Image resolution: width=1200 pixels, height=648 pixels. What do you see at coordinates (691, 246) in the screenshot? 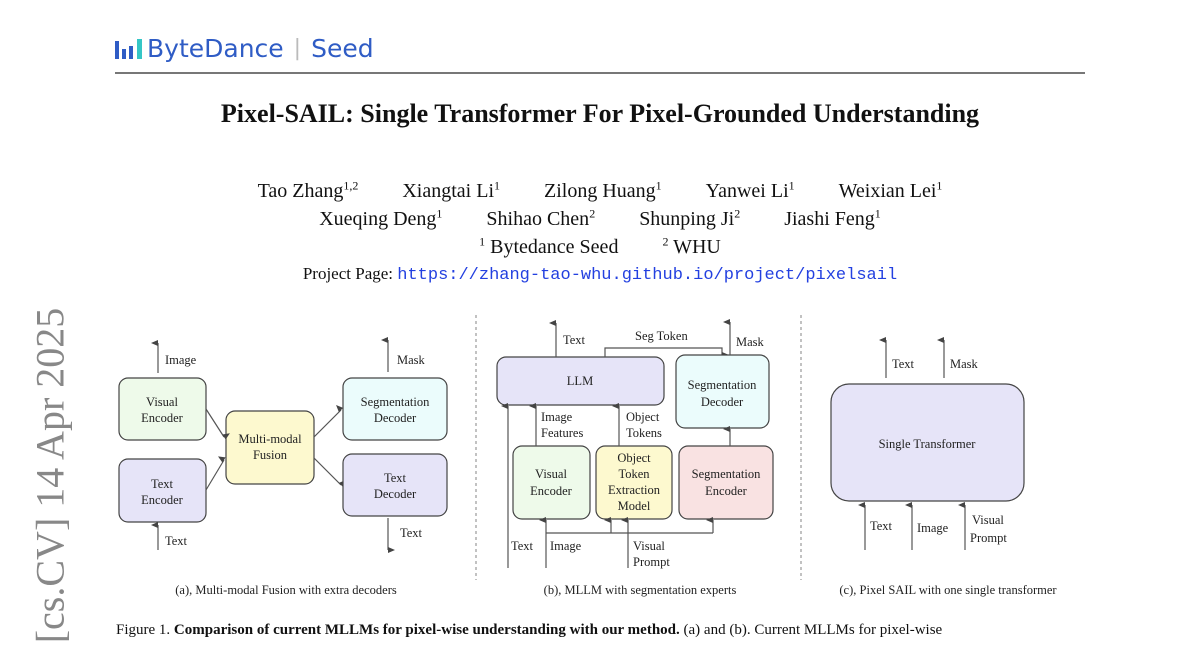
I see `affiliation: 2 WHU` at bounding box center [691, 246].